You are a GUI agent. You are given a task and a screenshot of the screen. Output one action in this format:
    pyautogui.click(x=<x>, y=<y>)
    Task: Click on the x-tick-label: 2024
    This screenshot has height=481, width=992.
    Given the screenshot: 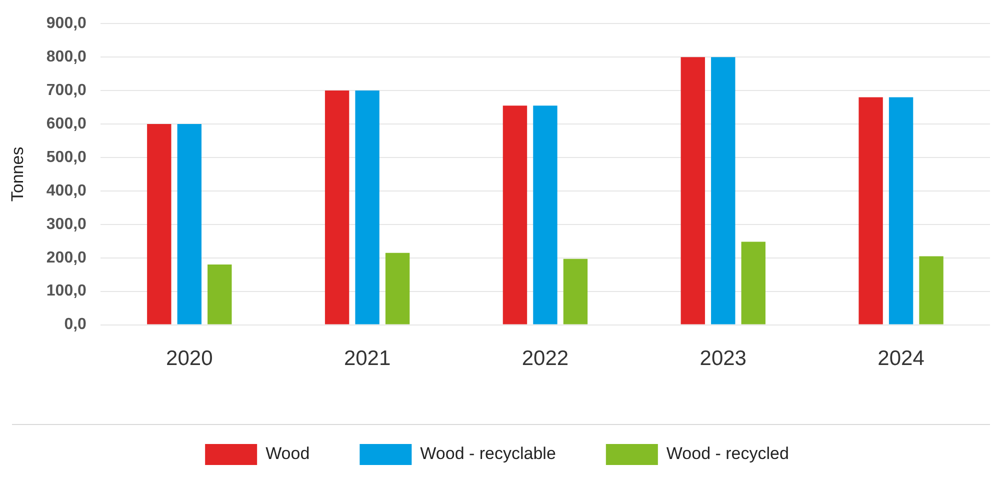 What is the action you would take?
    pyautogui.click(x=901, y=358)
    